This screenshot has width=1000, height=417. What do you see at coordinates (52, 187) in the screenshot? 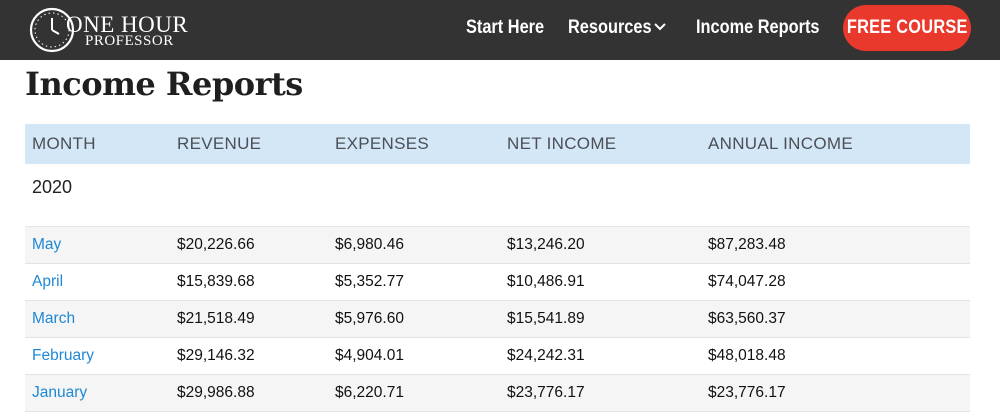
I see `year-label: 2020` at bounding box center [52, 187].